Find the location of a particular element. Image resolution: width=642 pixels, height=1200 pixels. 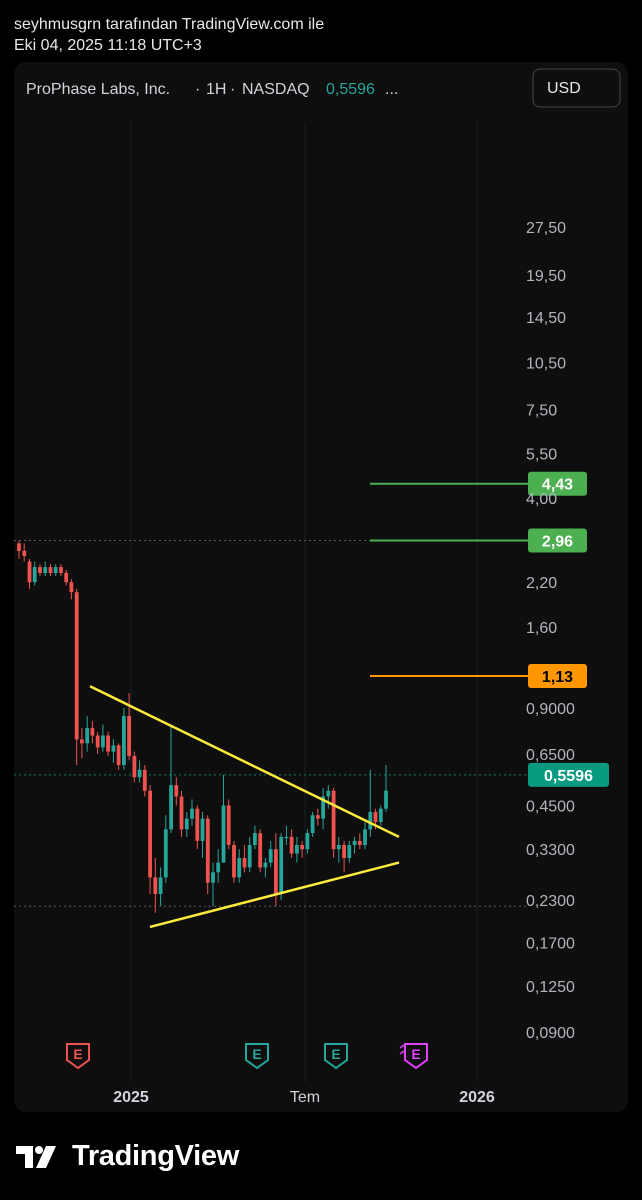

target-level-badge-label: 2,96 is located at coordinates (557, 542).